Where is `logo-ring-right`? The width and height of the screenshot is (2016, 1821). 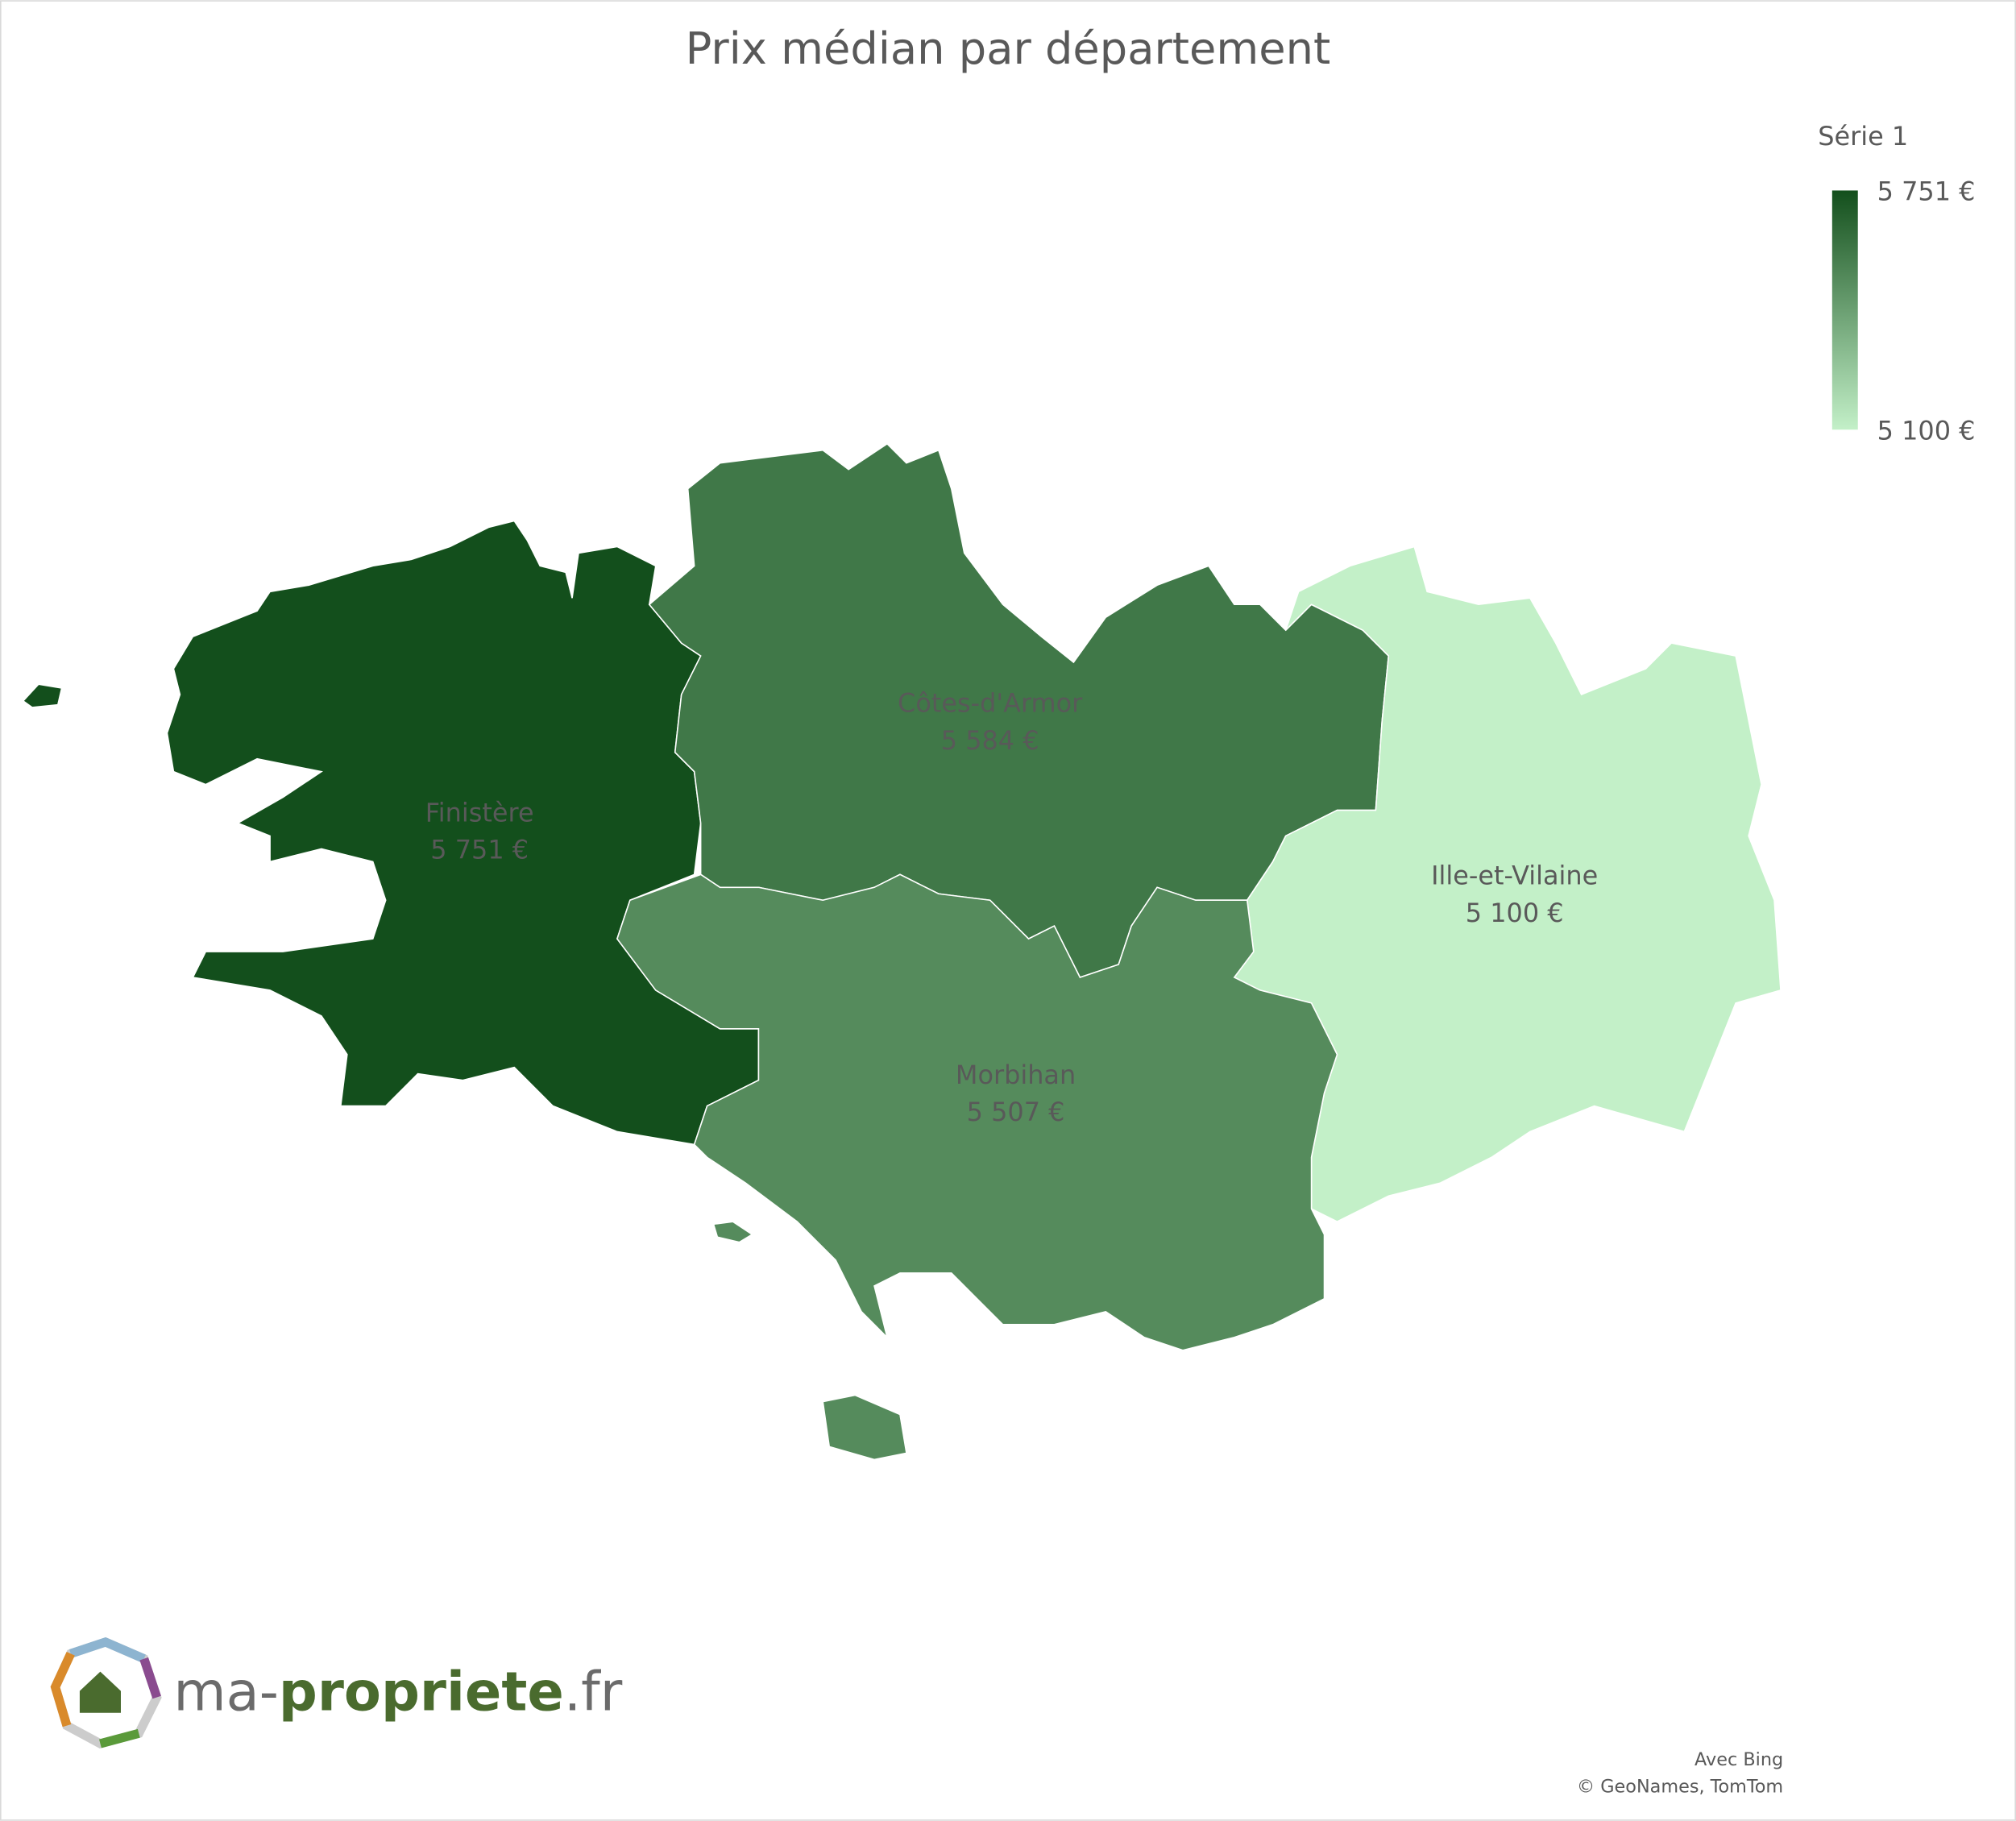 logo-ring-right is located at coordinates (150, 1678).